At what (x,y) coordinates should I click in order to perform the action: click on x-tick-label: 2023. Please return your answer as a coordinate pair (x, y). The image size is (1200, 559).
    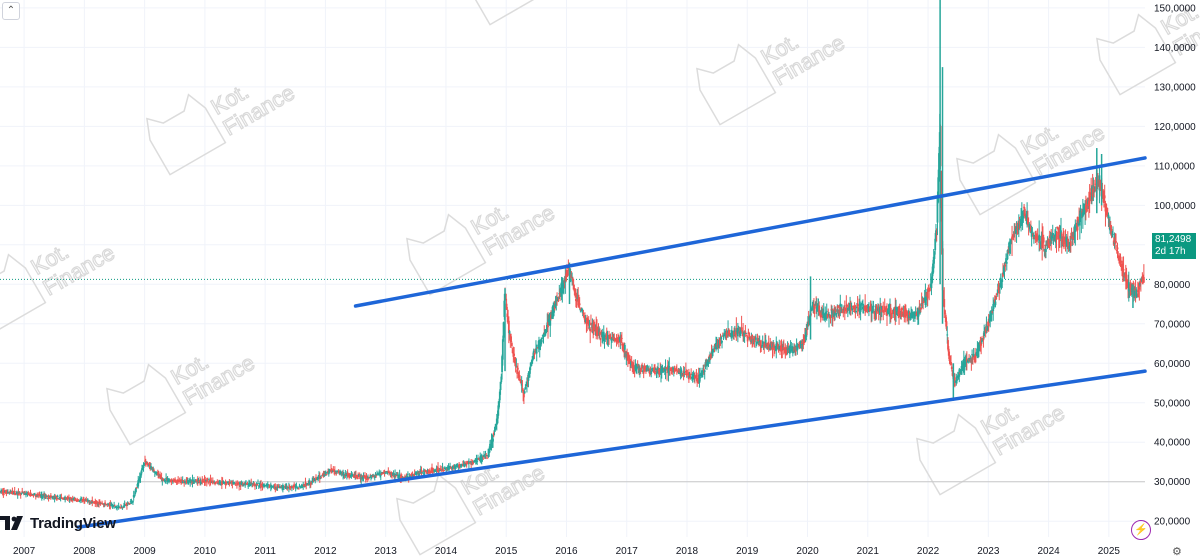
    Looking at the image, I should click on (988, 551).